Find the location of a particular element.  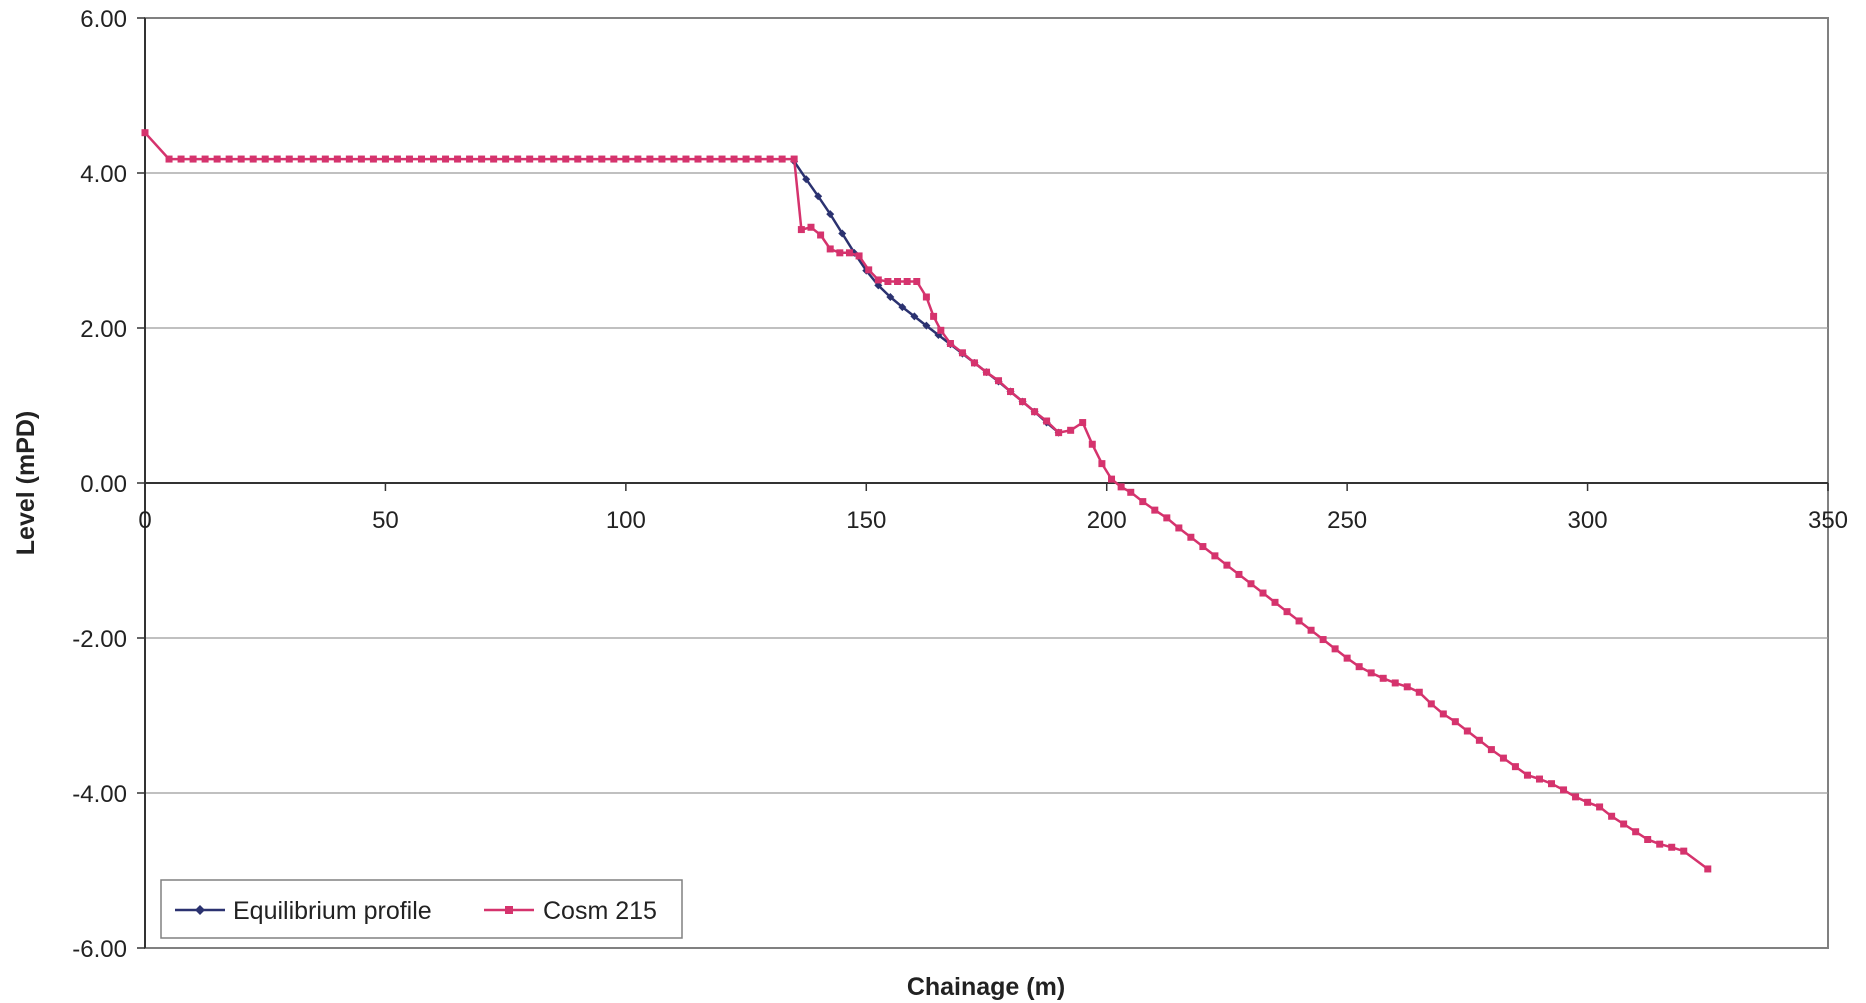

x-tick-label: 0 is located at coordinates (144, 520).